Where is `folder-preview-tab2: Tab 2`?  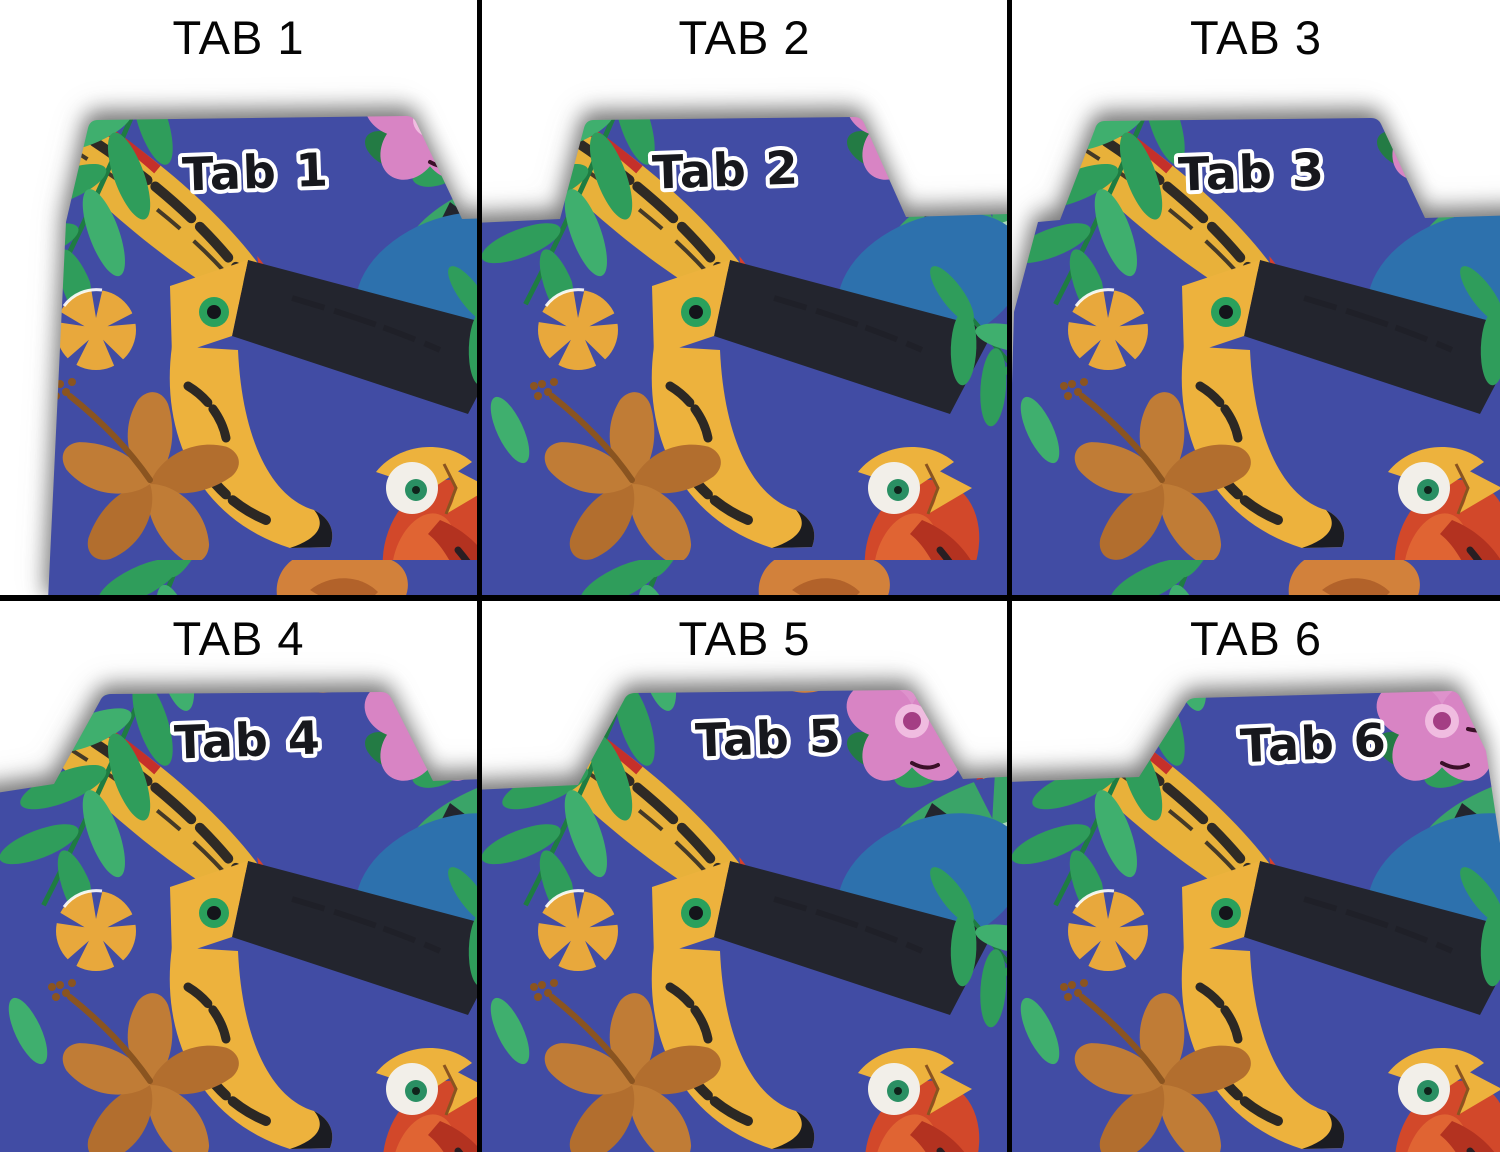
folder-preview-tab2: Tab 2 is located at coordinates (744, 356).